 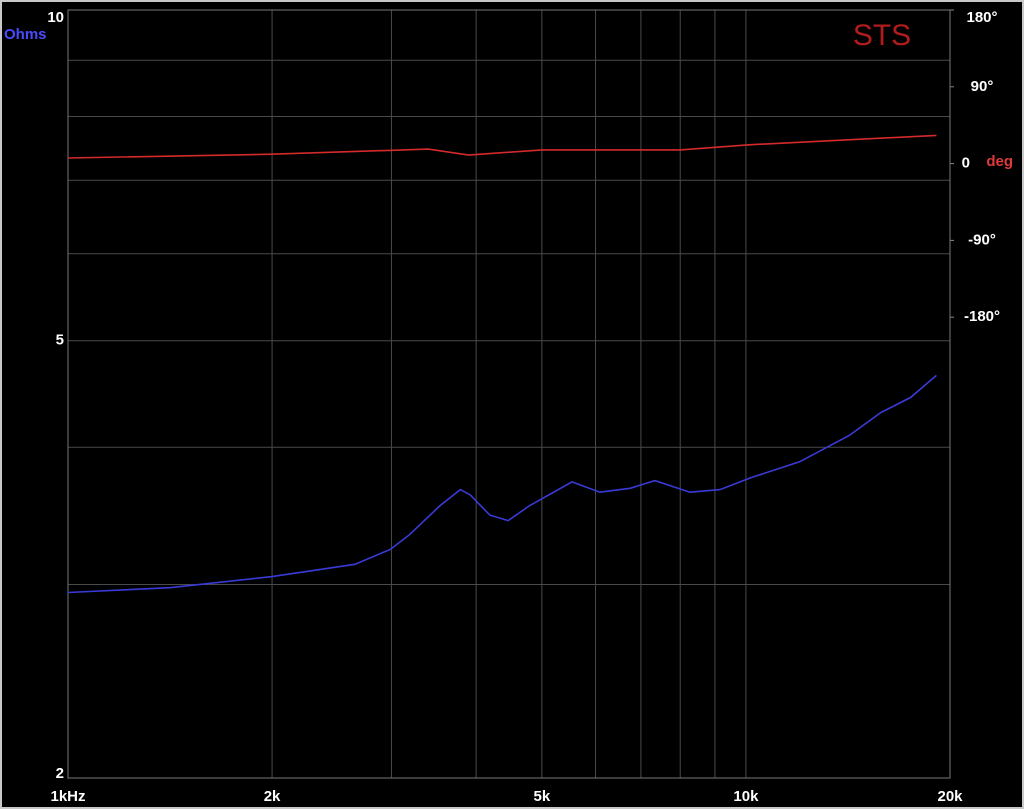 I want to click on y2-tick-label: 0, so click(x=966, y=163).